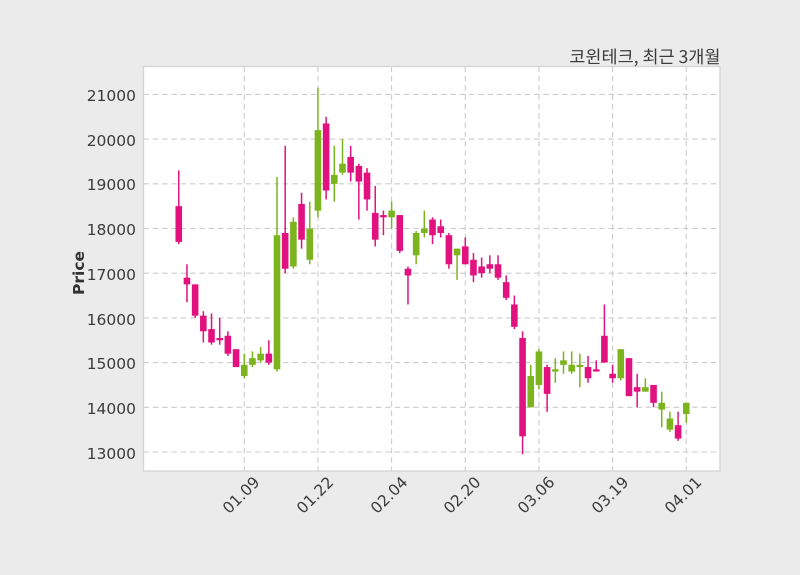 The height and width of the screenshot is (575, 800). I want to click on candle-17-body, so click(318, 170).